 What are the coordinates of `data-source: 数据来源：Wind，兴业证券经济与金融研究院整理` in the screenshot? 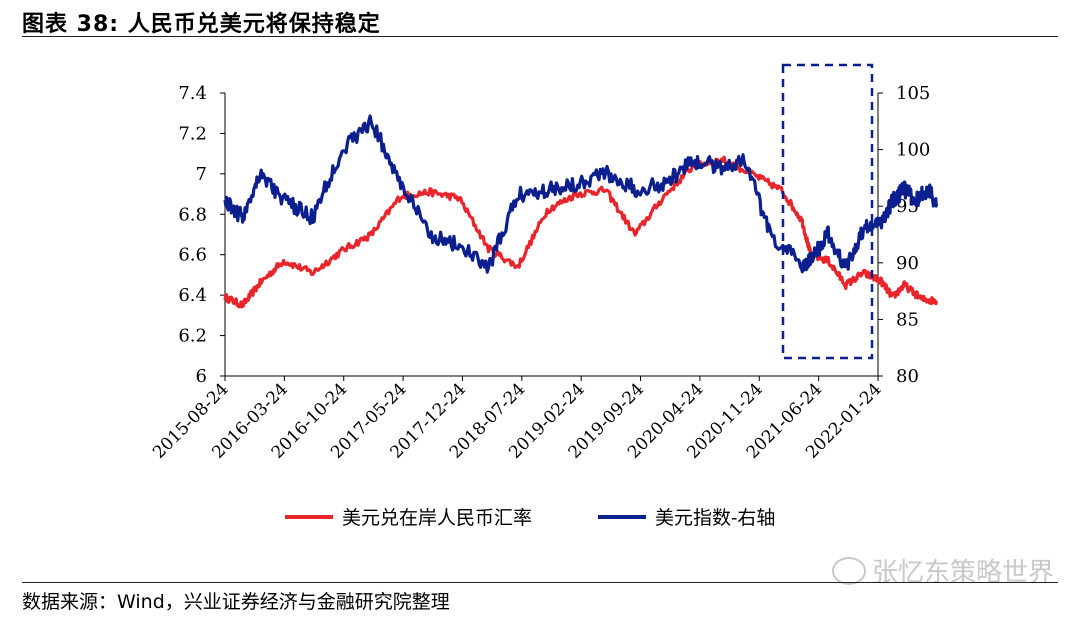 It's located at (236, 602).